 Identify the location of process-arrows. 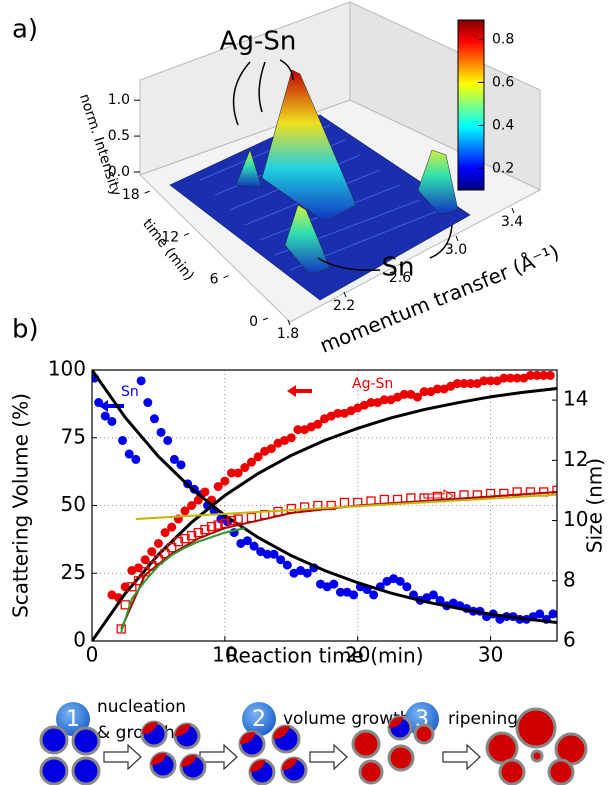
(292, 757).